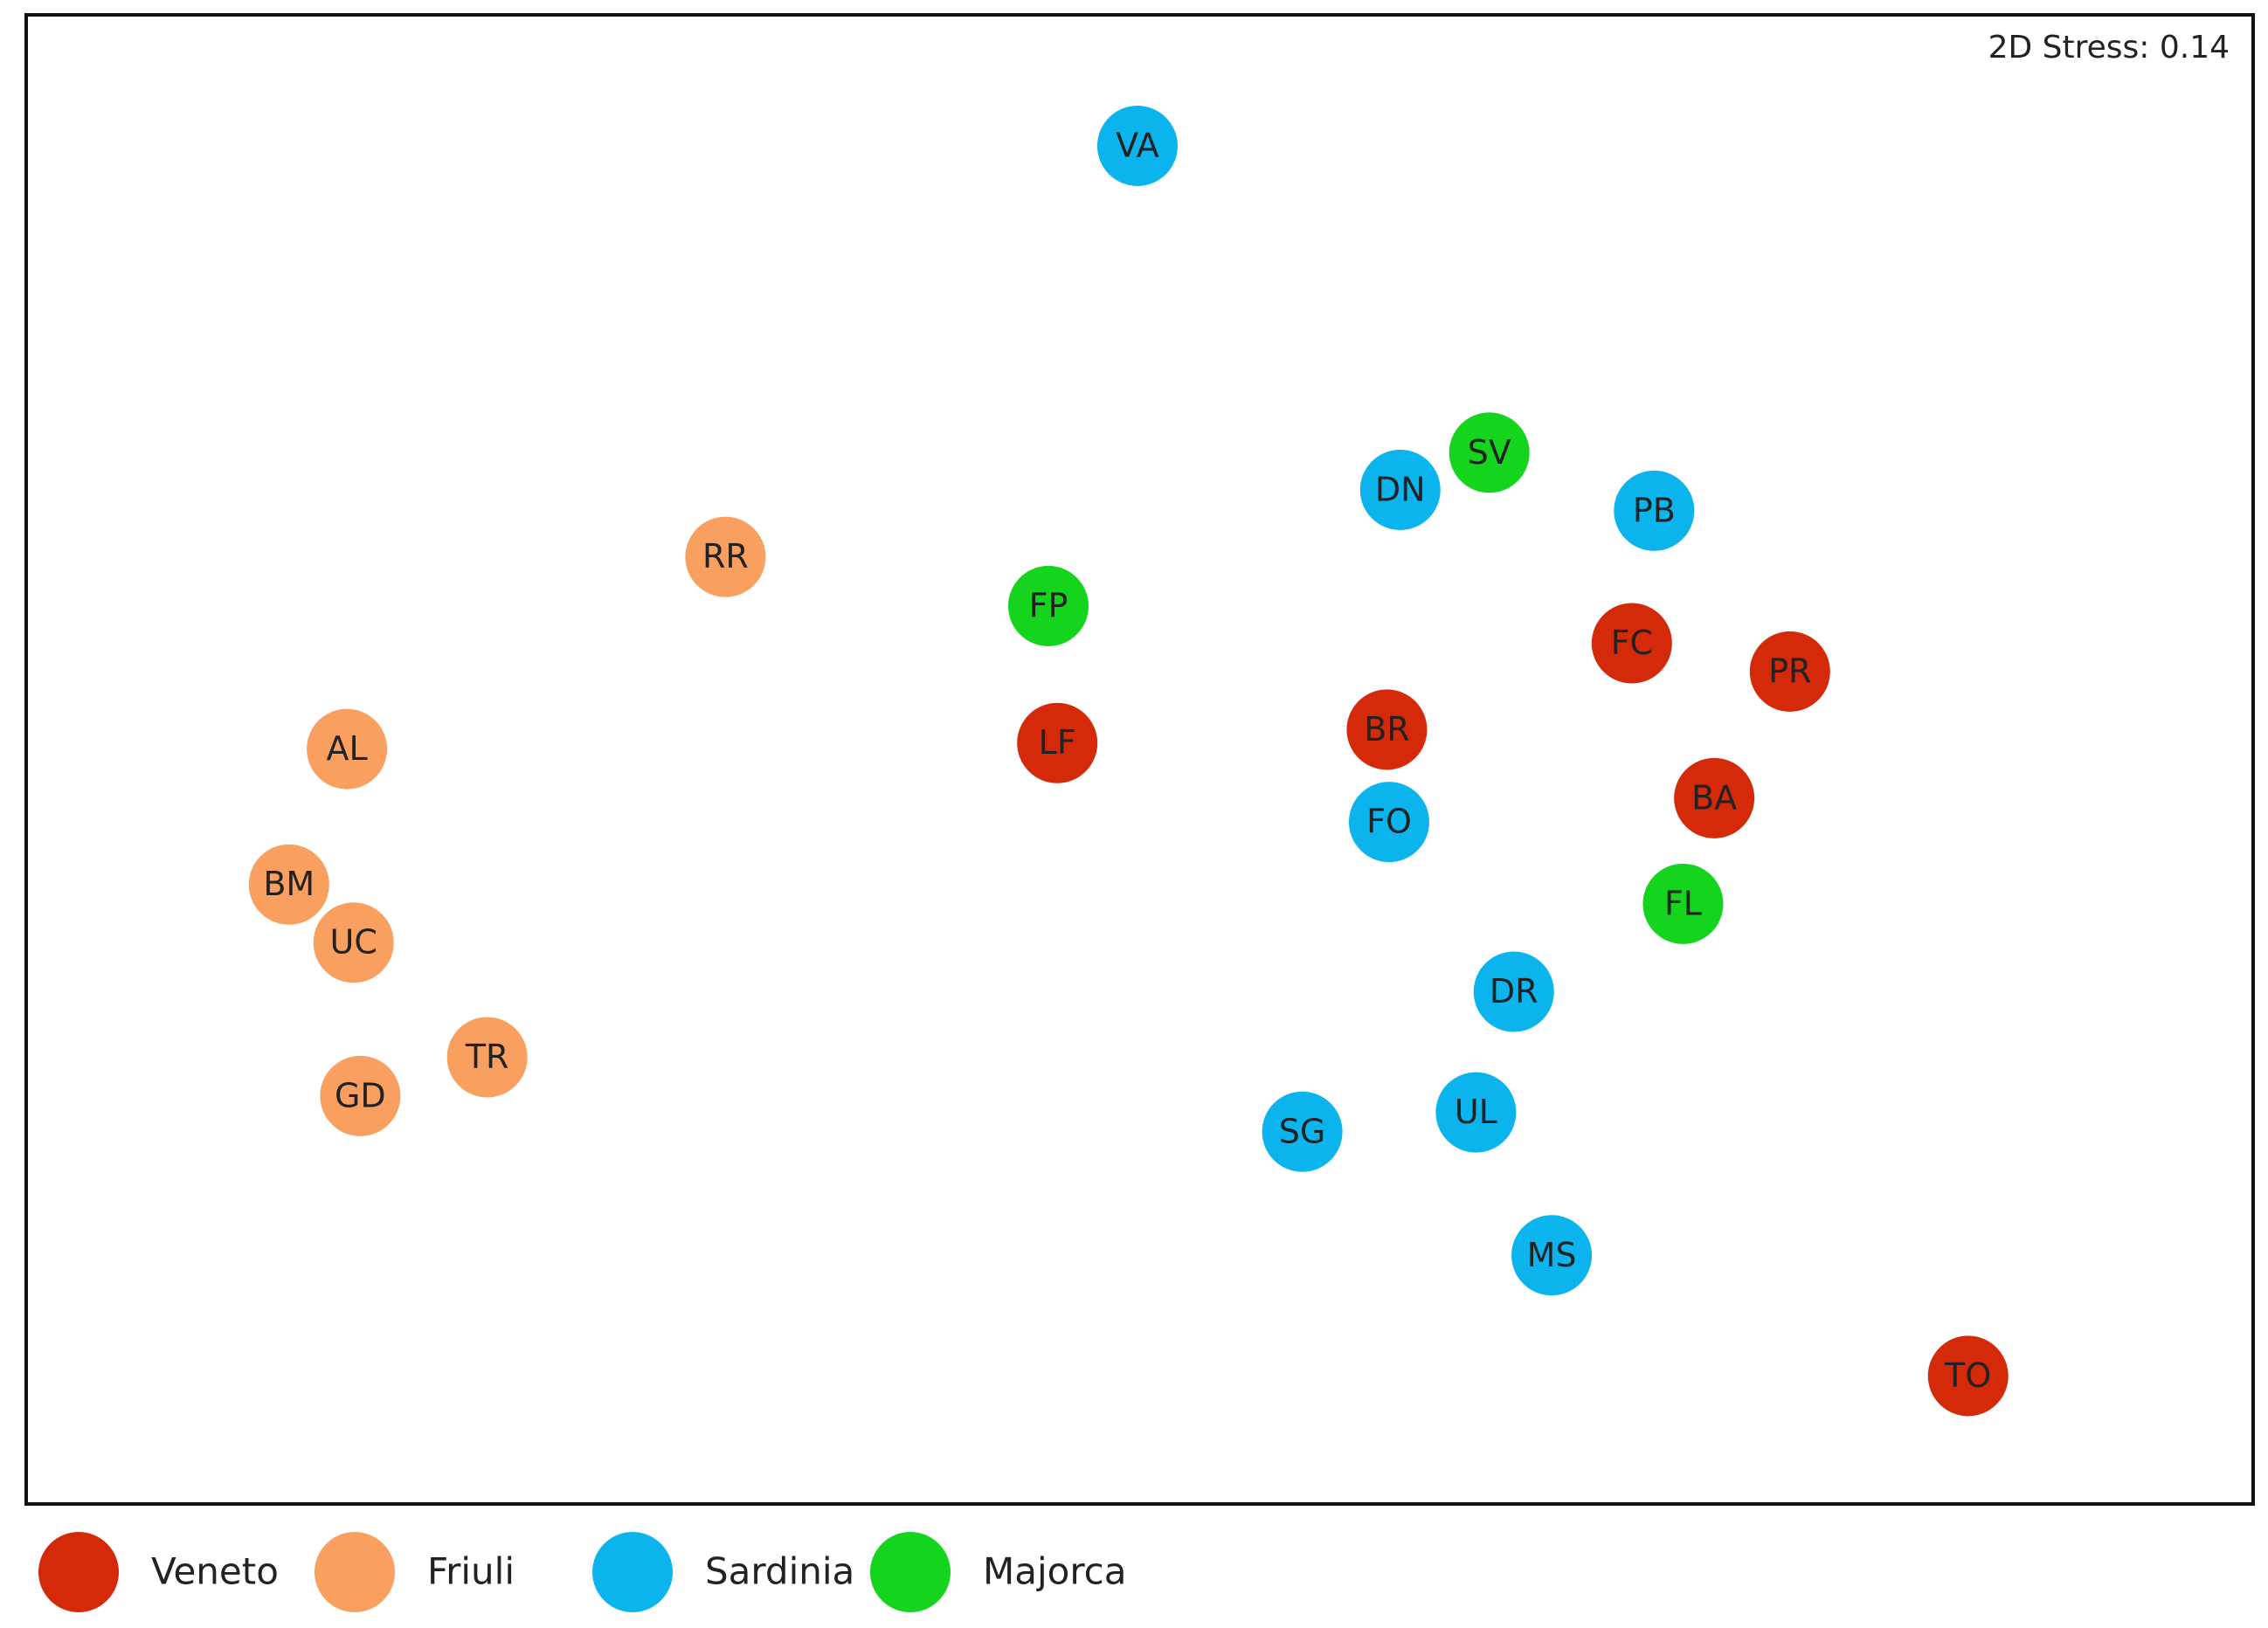 This screenshot has width=2268, height=1628. What do you see at coordinates (2109, 48) in the screenshot?
I see `stress-annotation: 2D Stress: 0.14` at bounding box center [2109, 48].